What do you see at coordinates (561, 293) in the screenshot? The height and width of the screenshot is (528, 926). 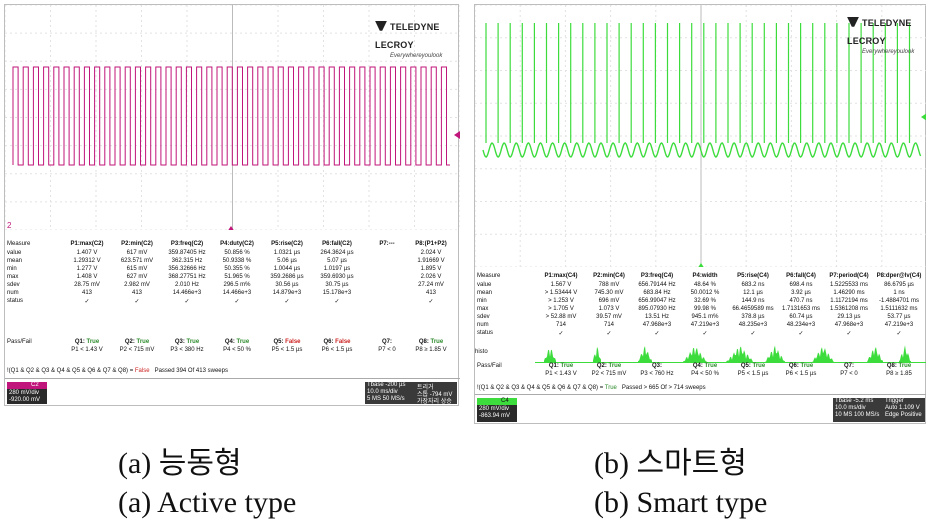 I see `measure-cell: > 1.53444 V` at bounding box center [561, 293].